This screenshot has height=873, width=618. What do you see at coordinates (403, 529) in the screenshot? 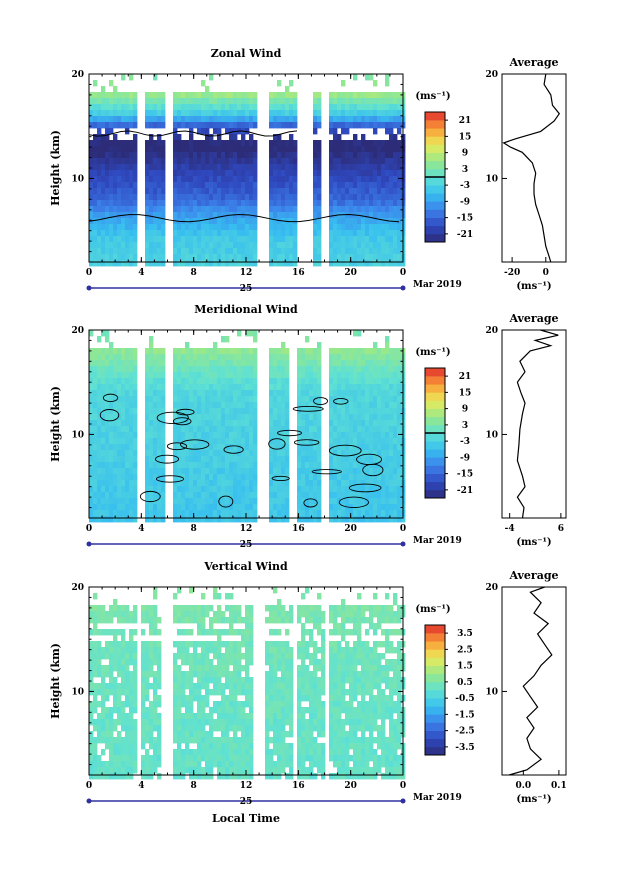
I see `x-tick-label: 0` at bounding box center [403, 529].